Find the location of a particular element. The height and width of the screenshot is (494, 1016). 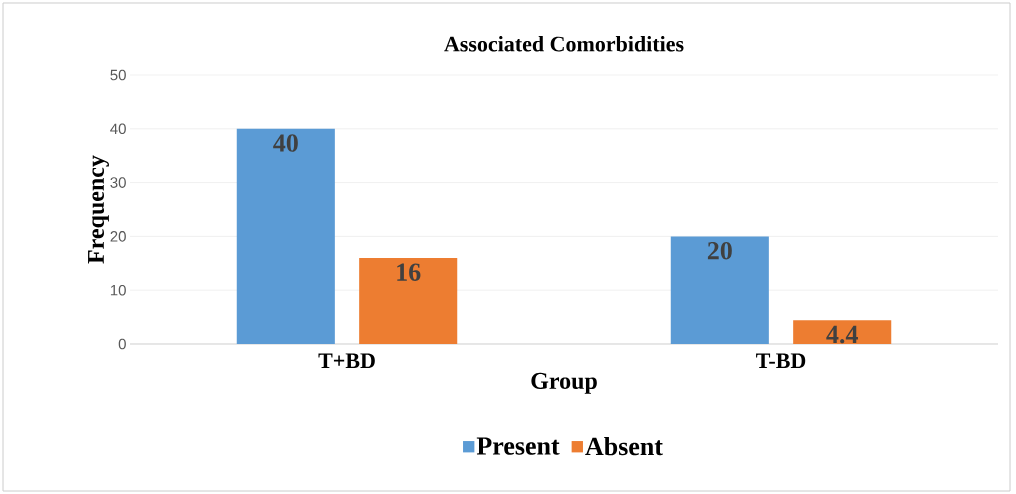

legend-label: Absent is located at coordinates (624, 446).